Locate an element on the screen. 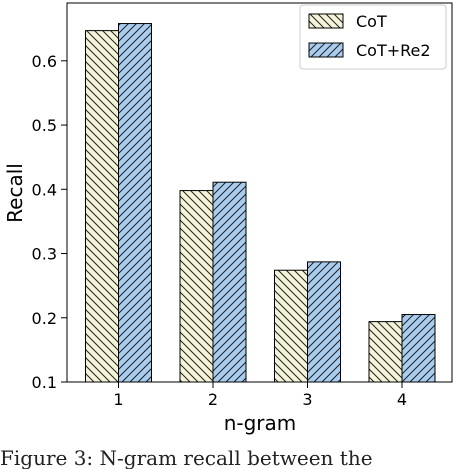  legend: CoT CoT+Re2 is located at coordinates (373, 37).